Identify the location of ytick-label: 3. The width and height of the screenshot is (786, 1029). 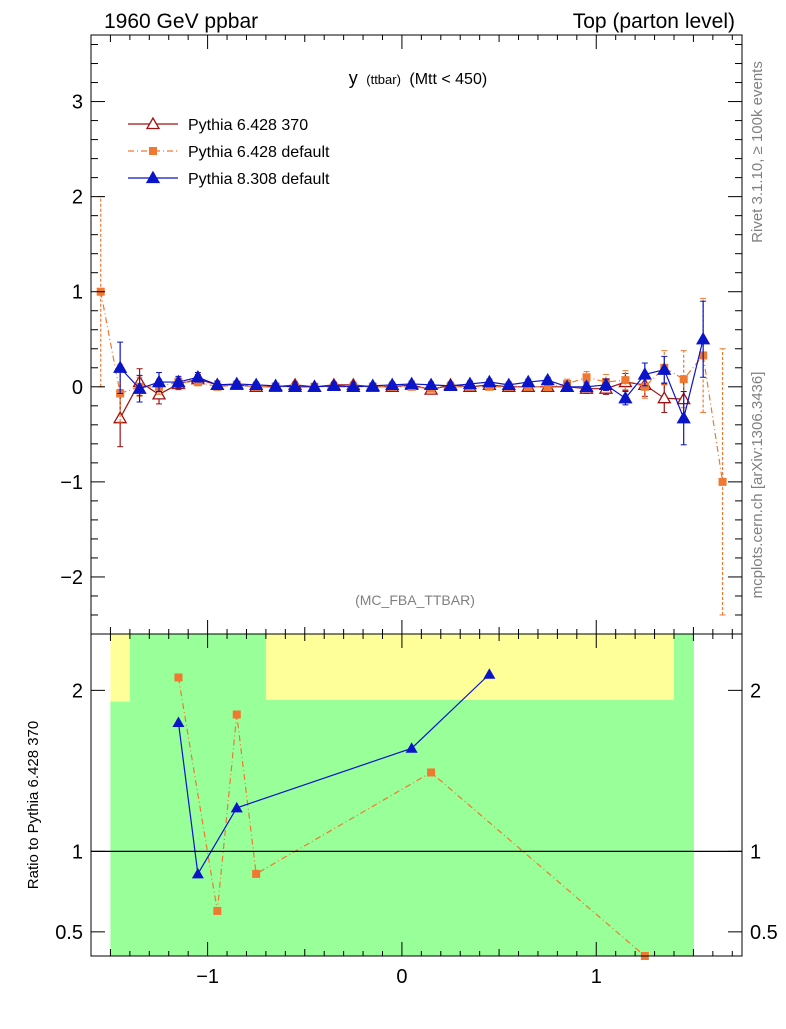
(77, 103).